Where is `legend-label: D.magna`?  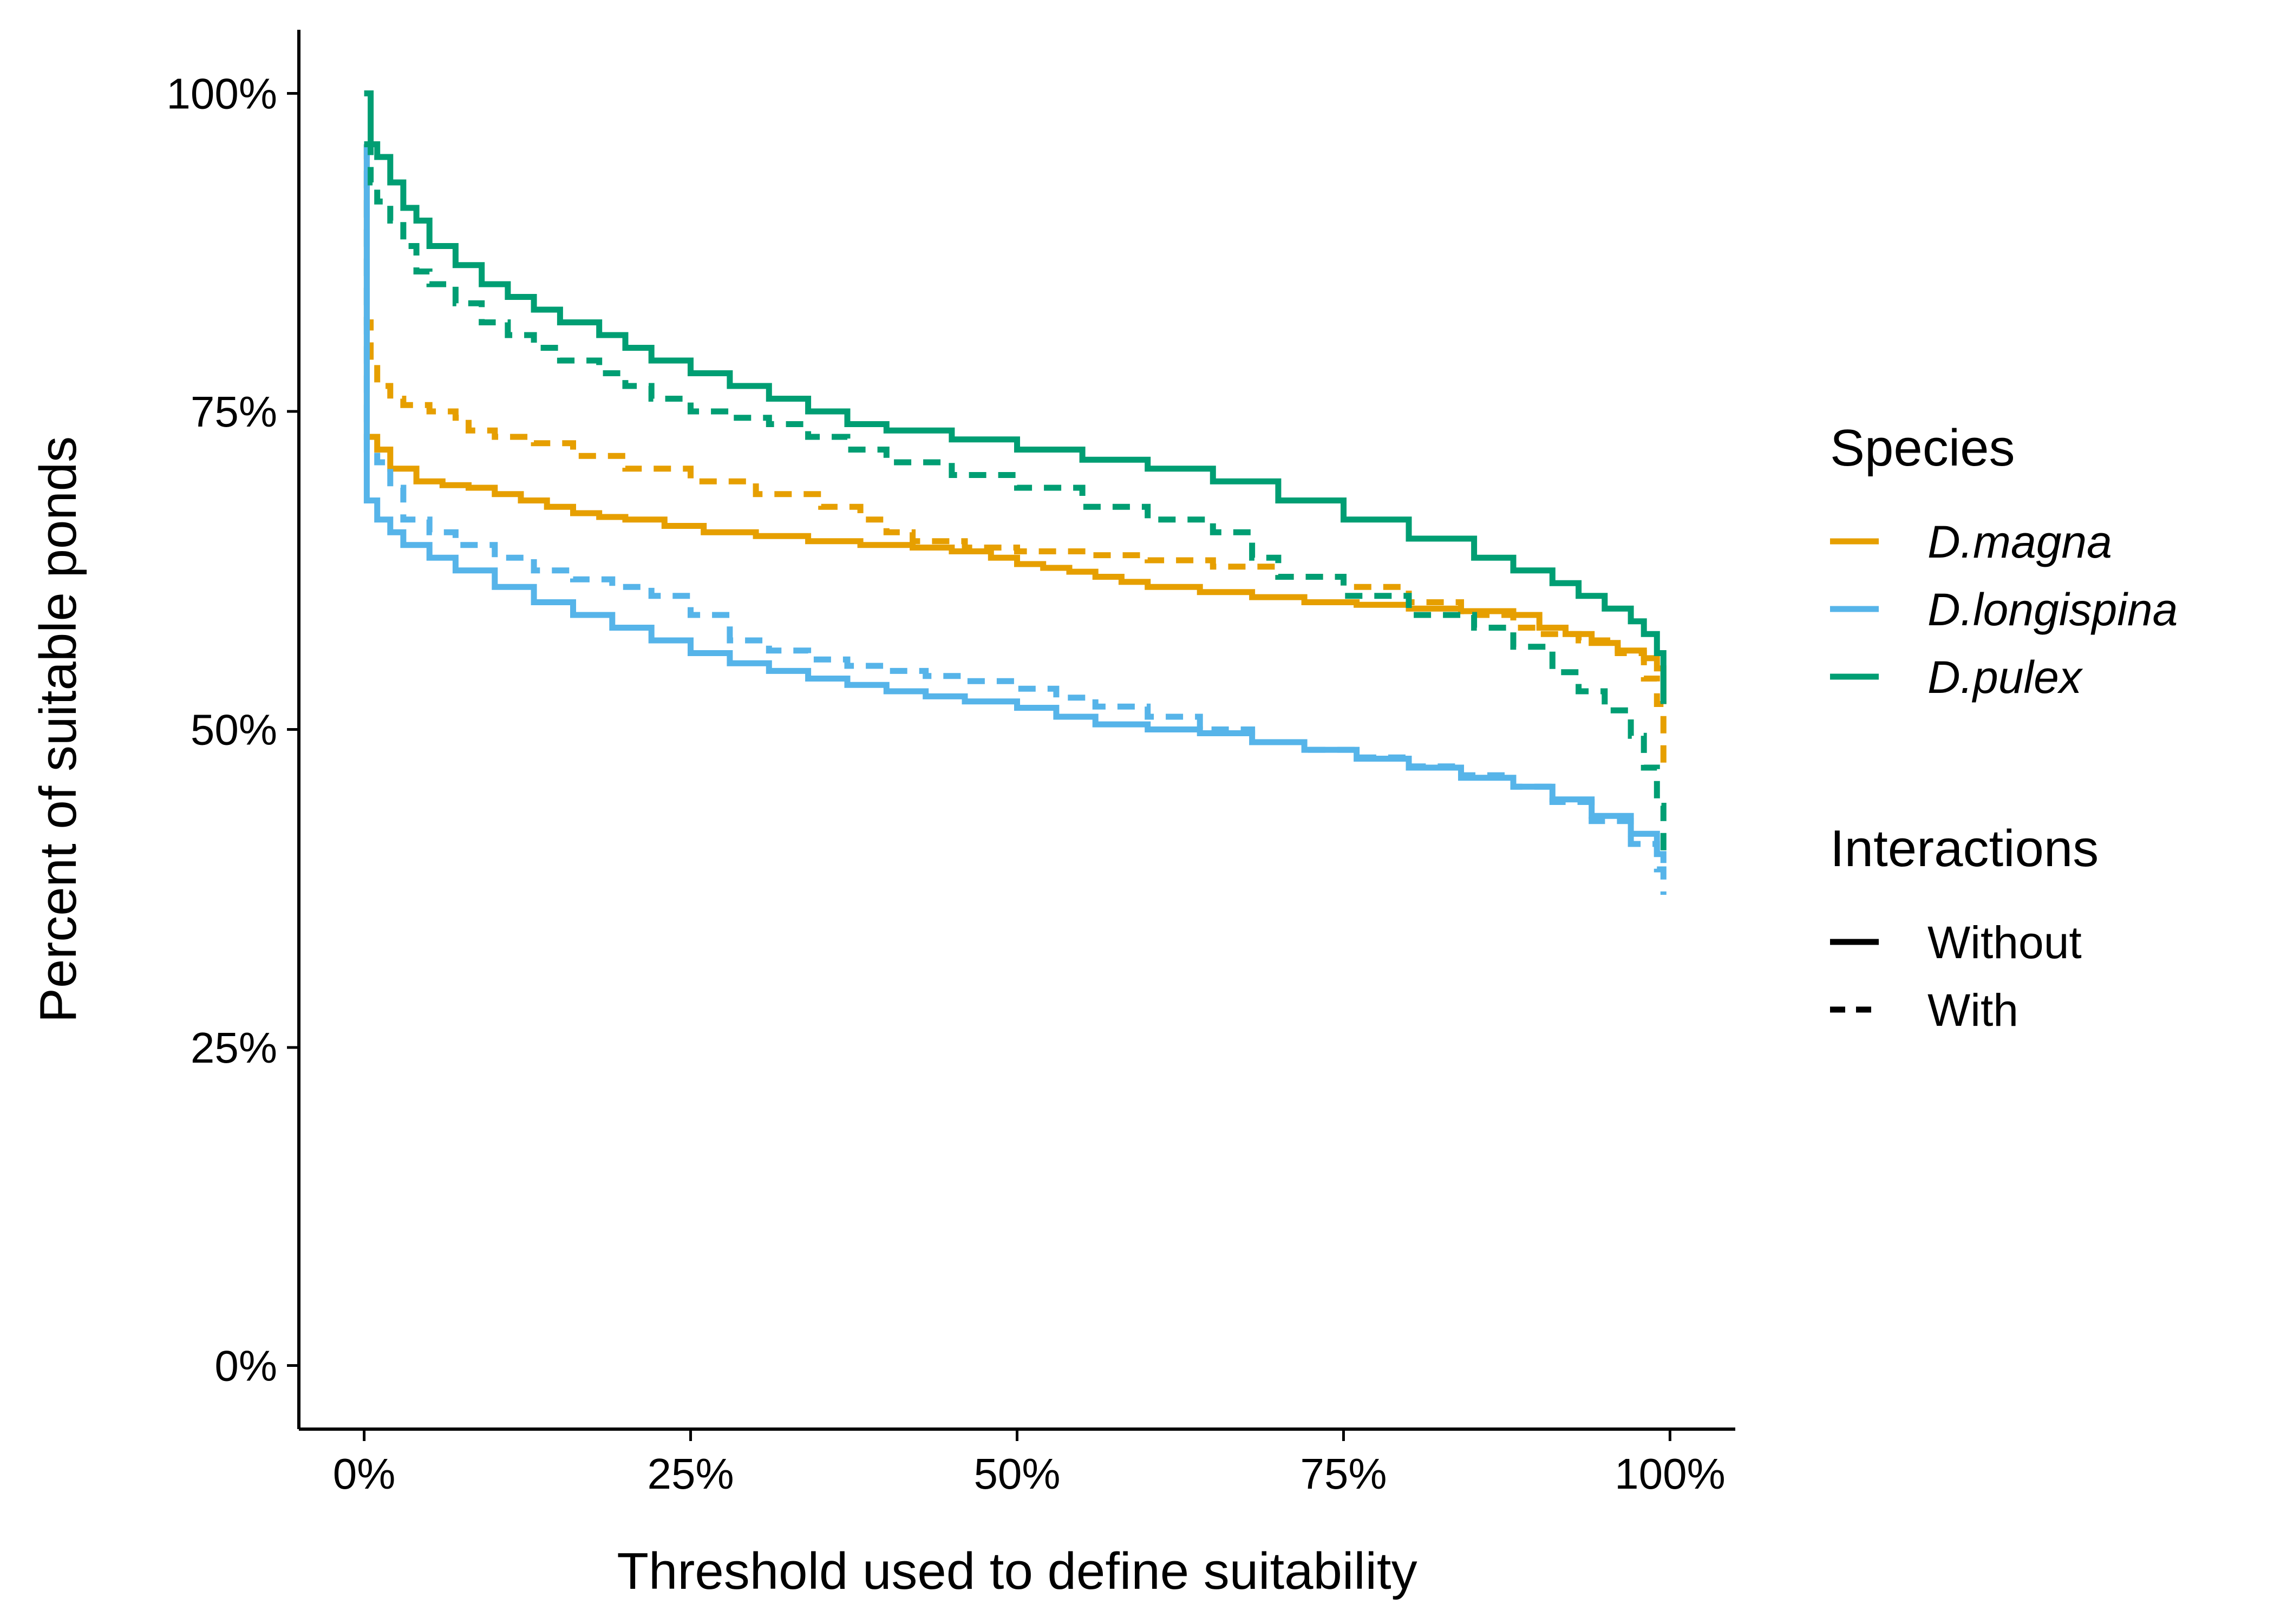 legend-label: D.magna is located at coordinates (2020, 541).